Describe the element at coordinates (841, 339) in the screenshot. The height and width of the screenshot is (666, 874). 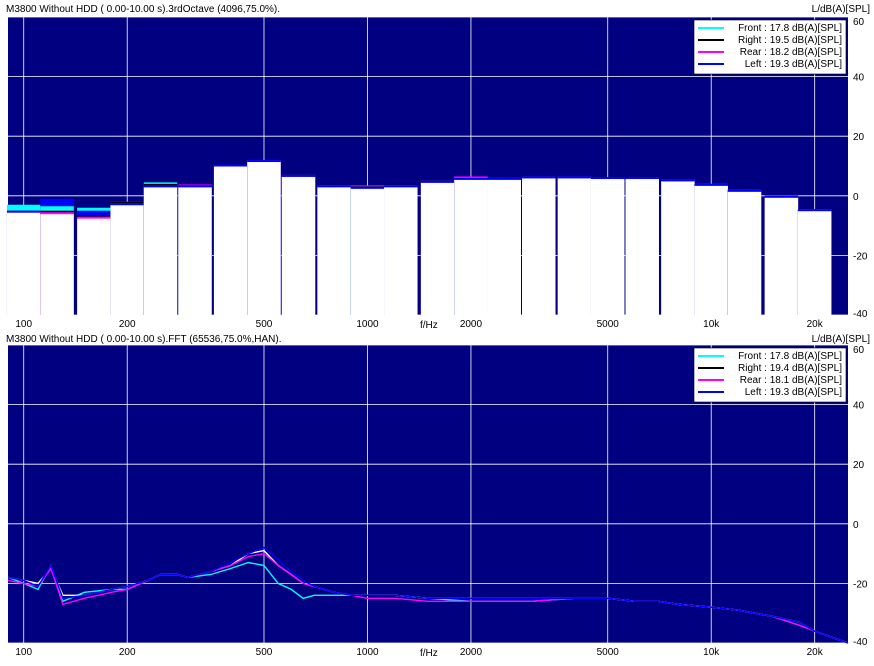
I see `y-unit-bottom: L/dB(A)[SPL]` at that location.